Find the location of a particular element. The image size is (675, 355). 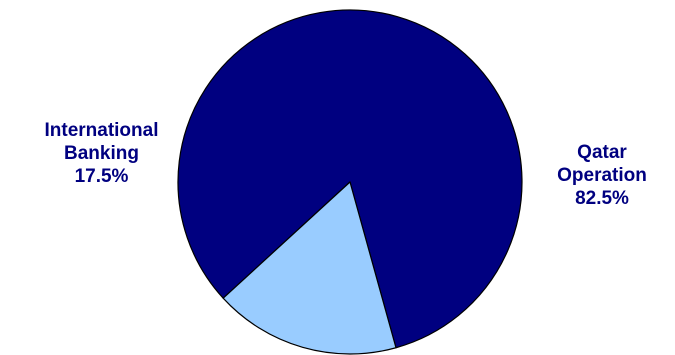

slice-label-qatar-operation: Qatar Operation 82.5% is located at coordinates (602, 175).